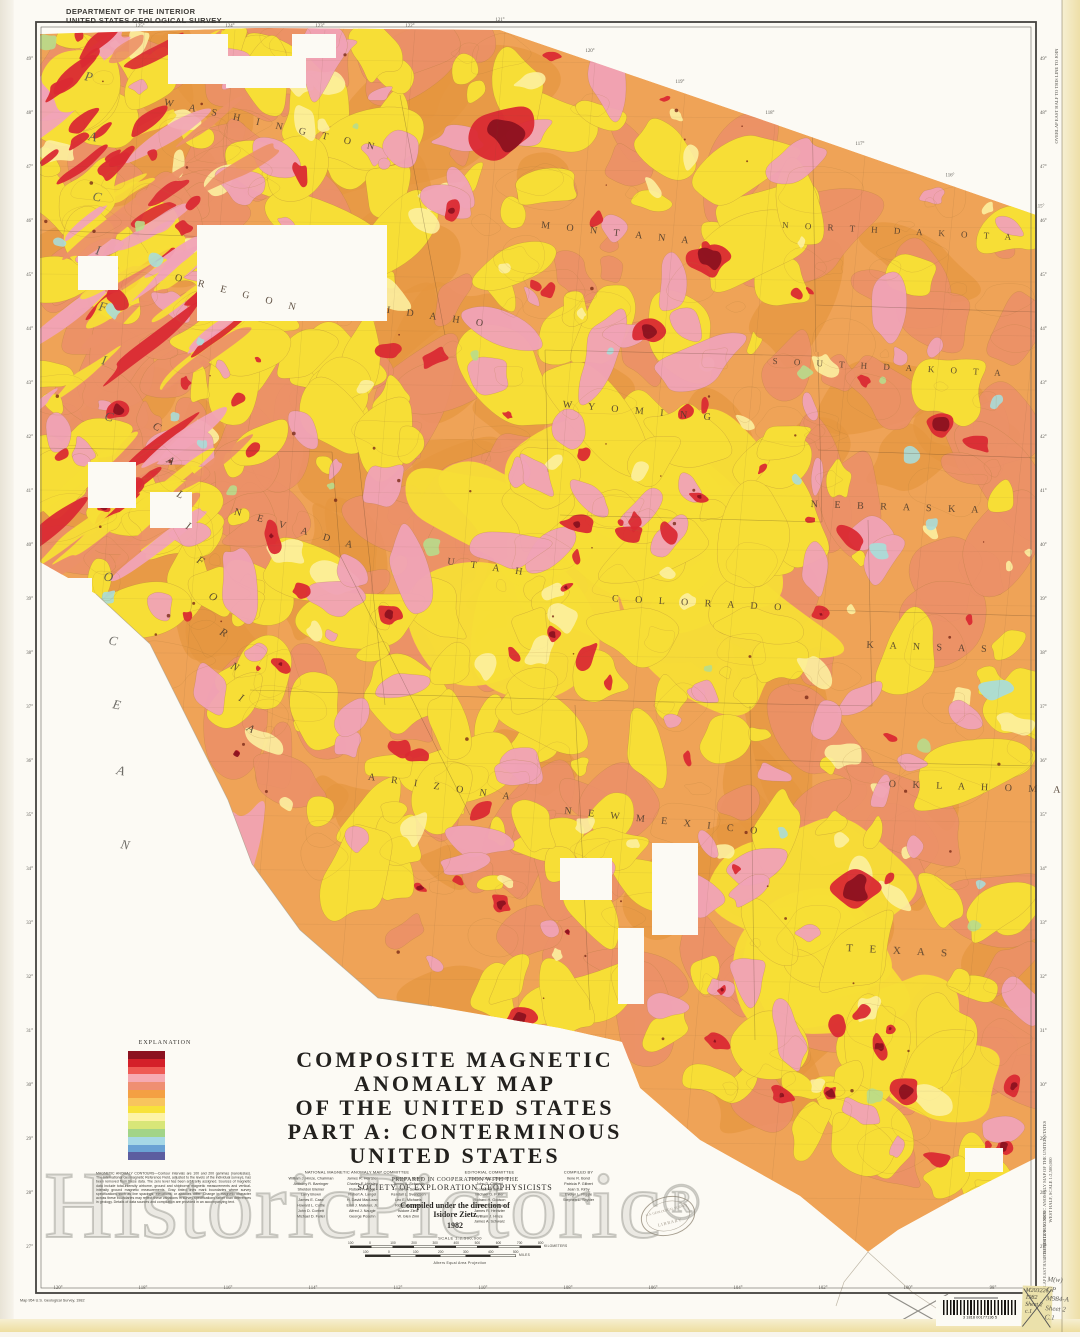 Image resolution: width=1080 pixels, height=1337 pixels. Describe the element at coordinates (1043, 815) in the screenshot. I see `svg-text: 35°` at that location.